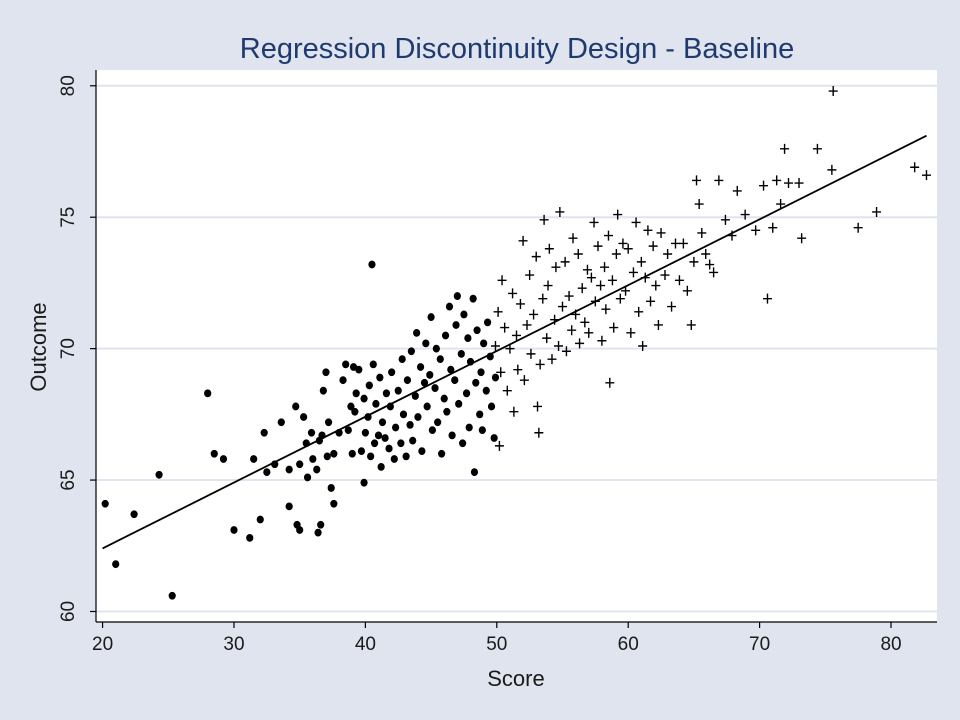  Describe the element at coordinates (102, 644) in the screenshot. I see `x-tick-label-20: 20` at that location.